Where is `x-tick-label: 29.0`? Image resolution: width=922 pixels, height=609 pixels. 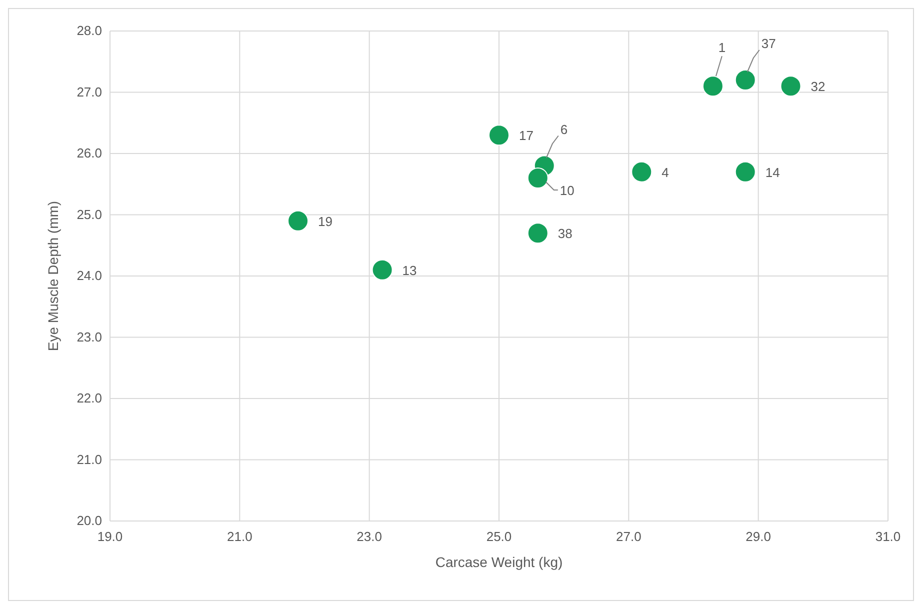
x-tick-label: 29.0 is located at coordinates (758, 536).